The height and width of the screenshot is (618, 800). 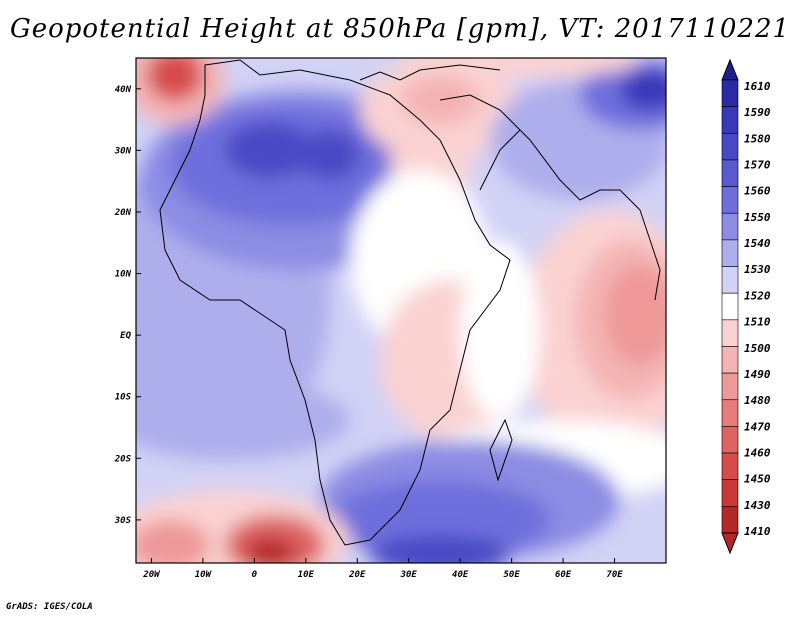 What do you see at coordinates (123, 213) in the screenshot?
I see `lat-tick-label: 20N` at bounding box center [123, 213].